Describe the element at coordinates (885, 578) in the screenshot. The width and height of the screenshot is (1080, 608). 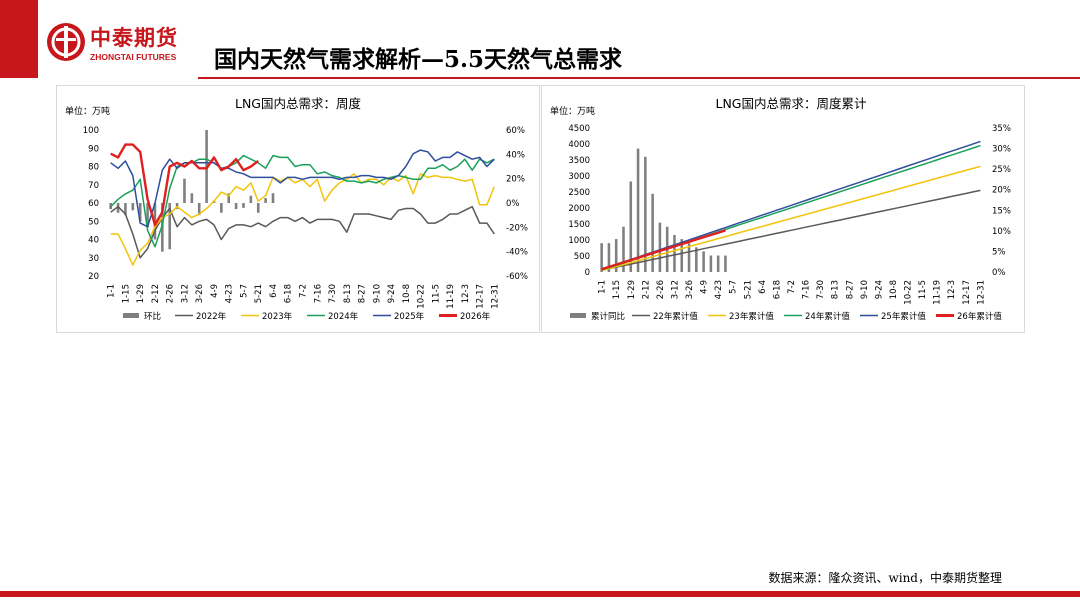
I see `data-source-note: 数据来源：隆众资讯、wind，中泰期货整理` at that location.